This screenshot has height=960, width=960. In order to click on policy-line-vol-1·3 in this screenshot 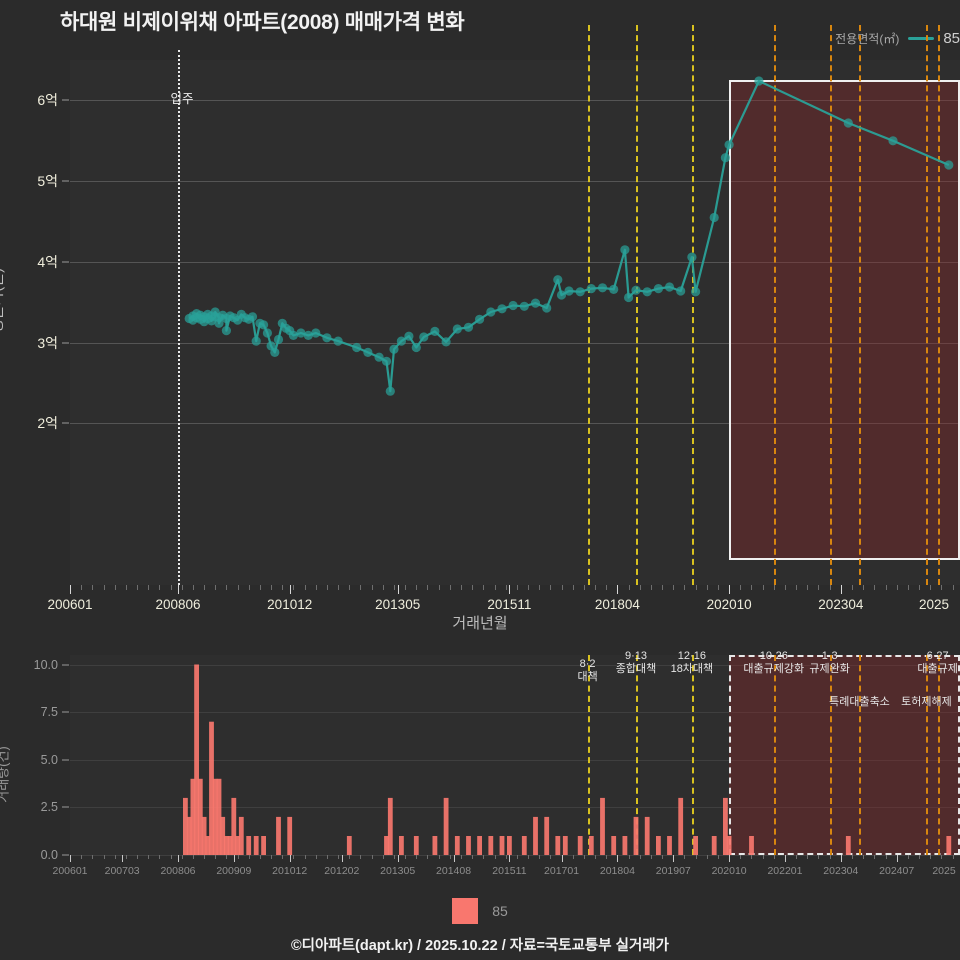, I will do `click(830, 755)`.